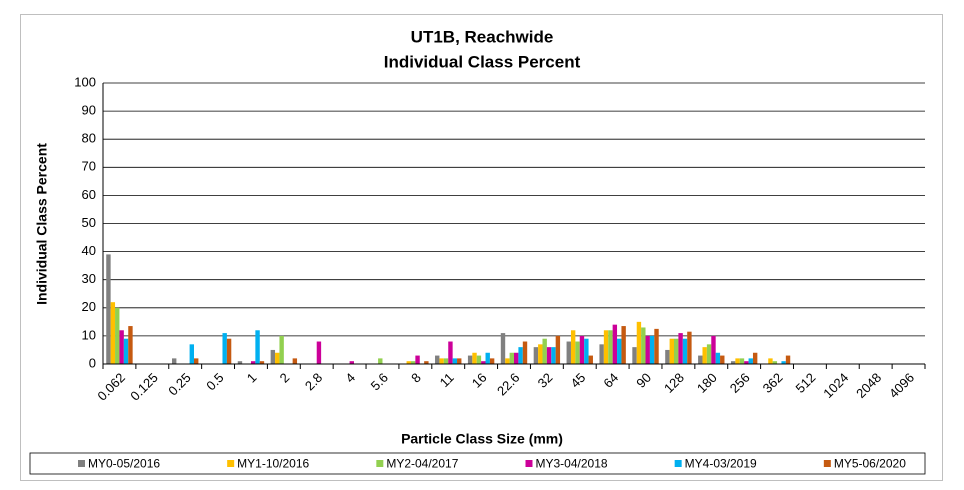 The image size is (964, 490). What do you see at coordinates (92, 362) in the screenshot?
I see `y-tick-label: 0` at bounding box center [92, 362].